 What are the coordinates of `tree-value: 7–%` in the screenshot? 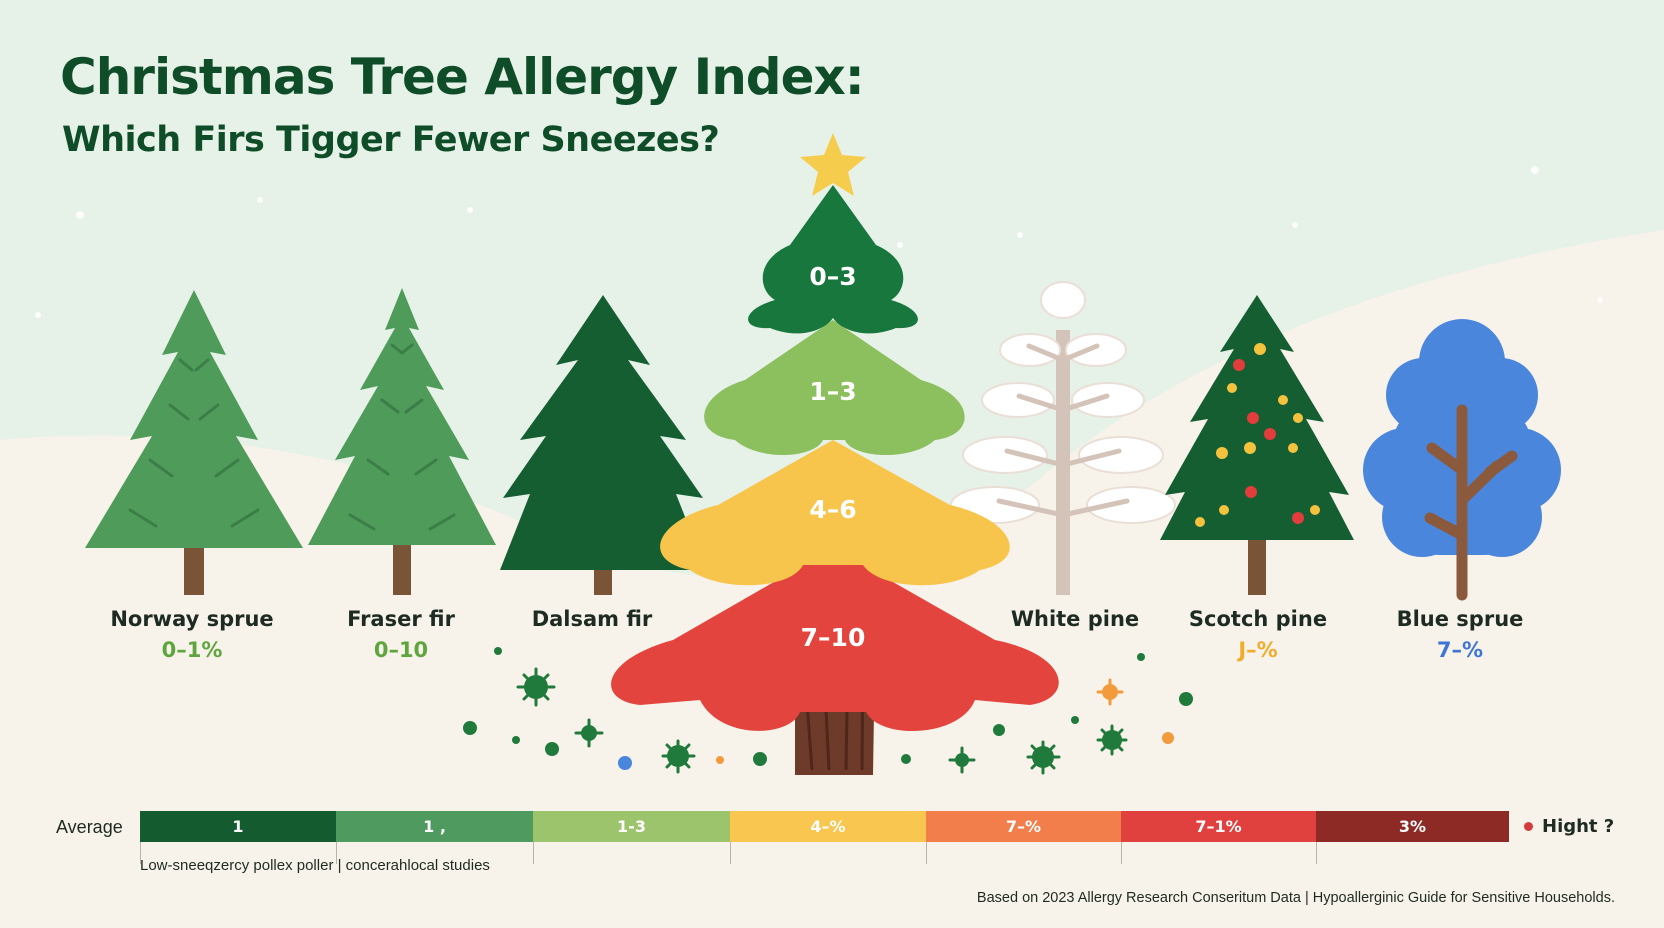 It's located at (1460, 650).